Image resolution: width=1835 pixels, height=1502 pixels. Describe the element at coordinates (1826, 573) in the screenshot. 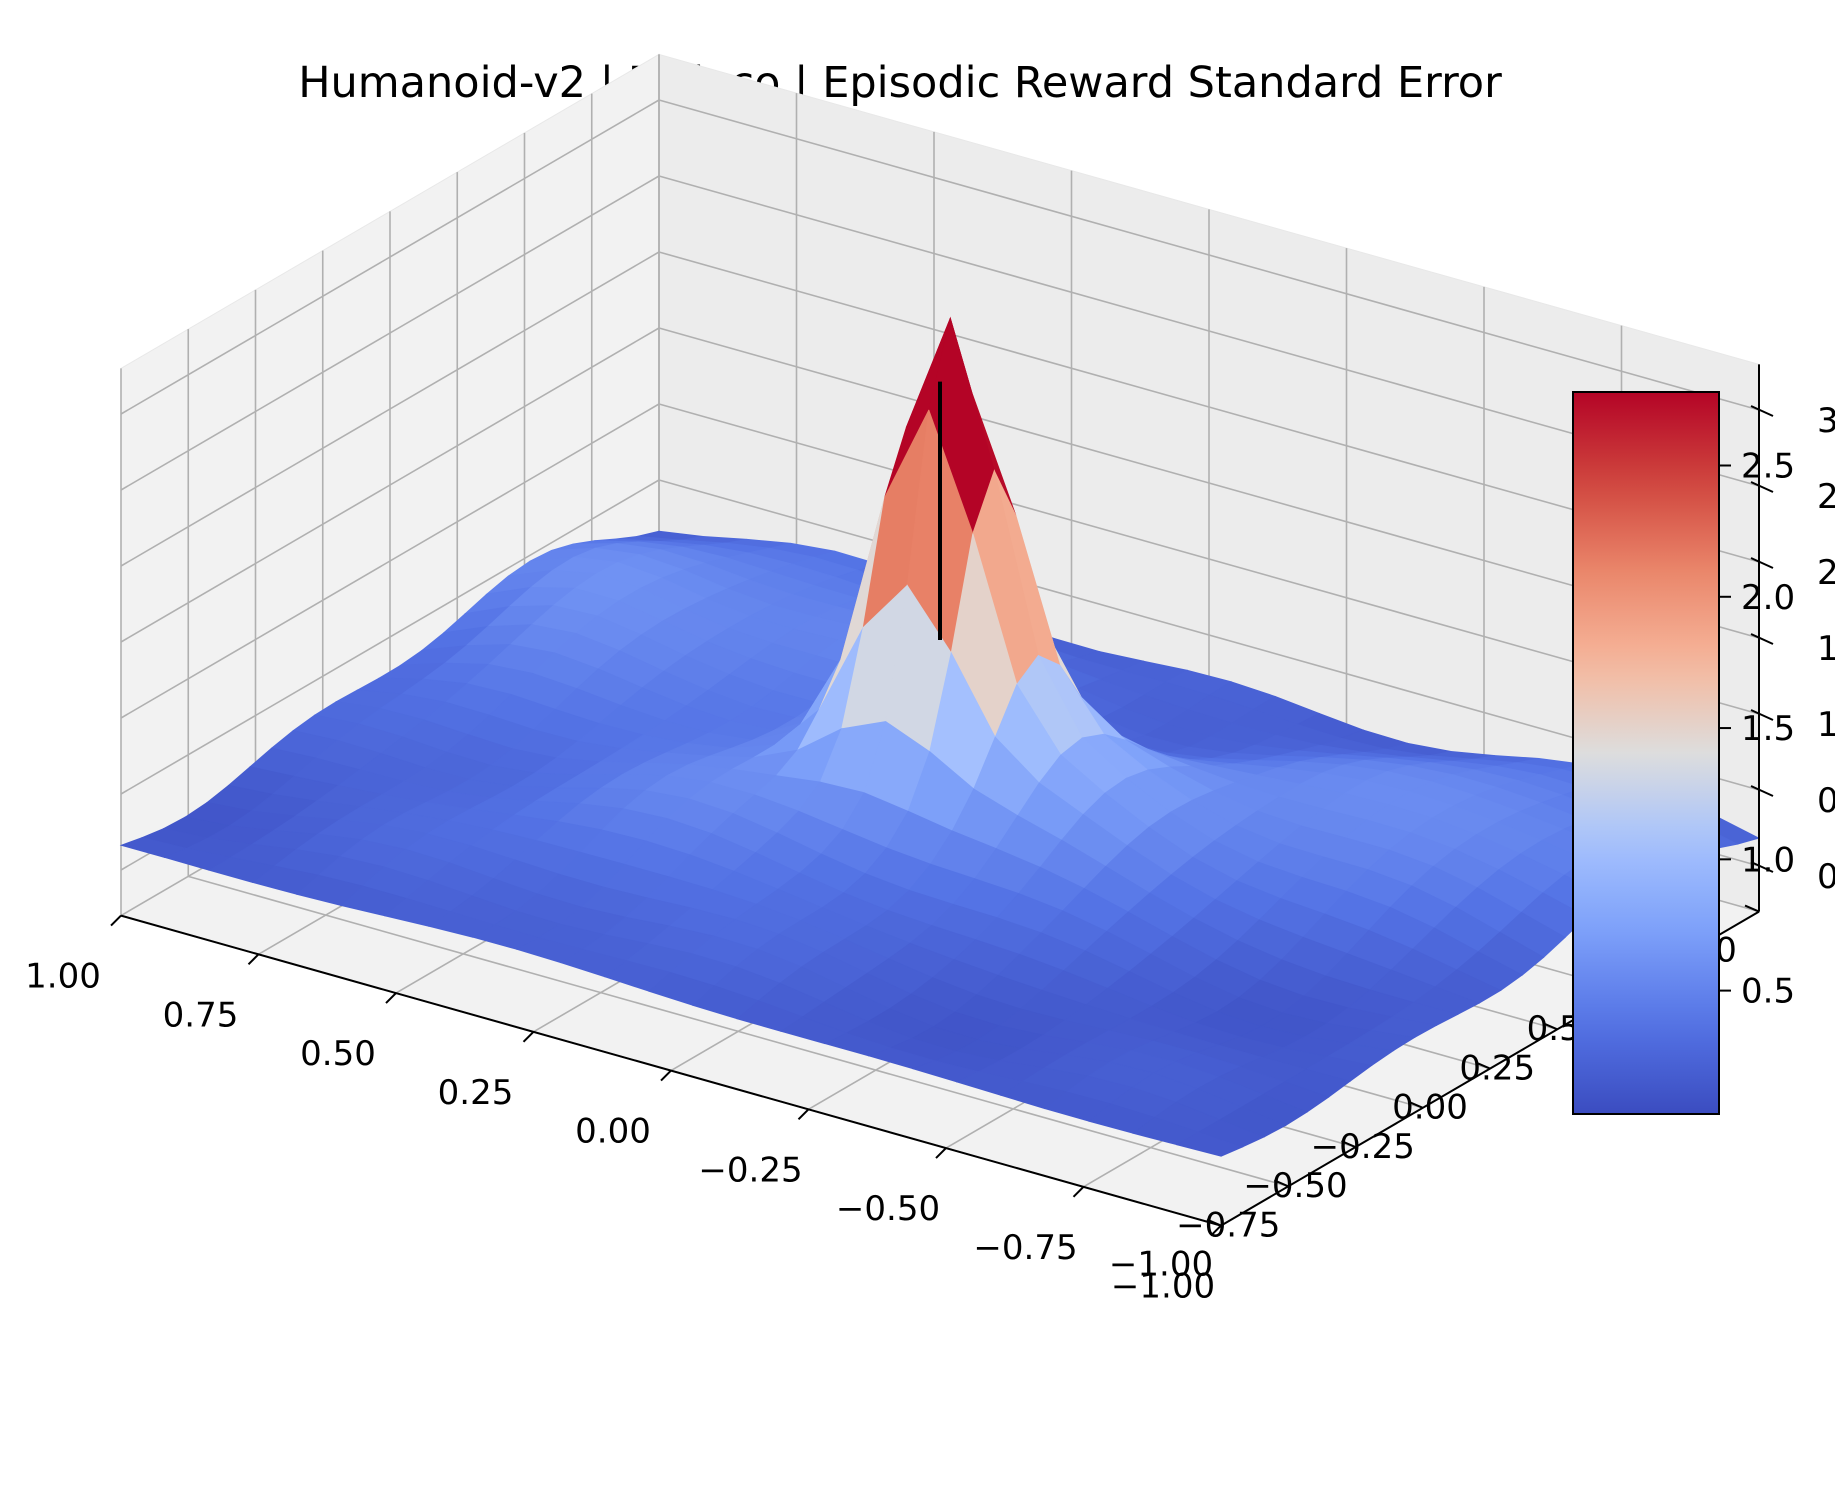

I see `z-tick-label: 2.0` at that location.